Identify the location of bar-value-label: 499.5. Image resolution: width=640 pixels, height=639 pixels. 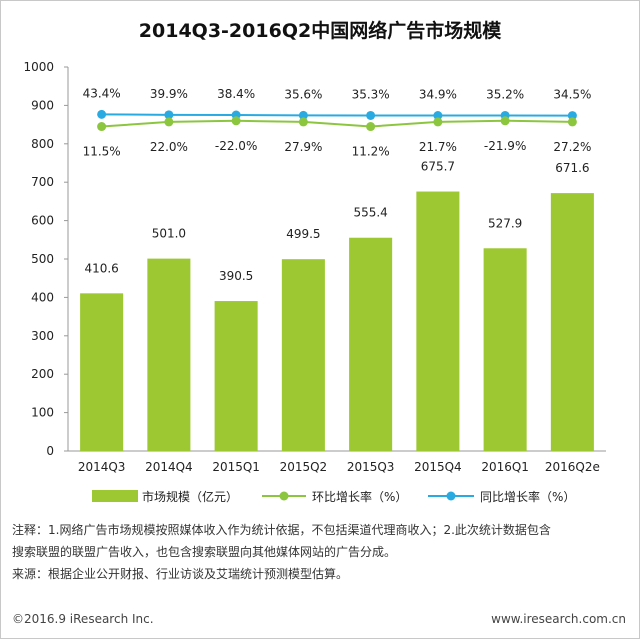
(303, 234).